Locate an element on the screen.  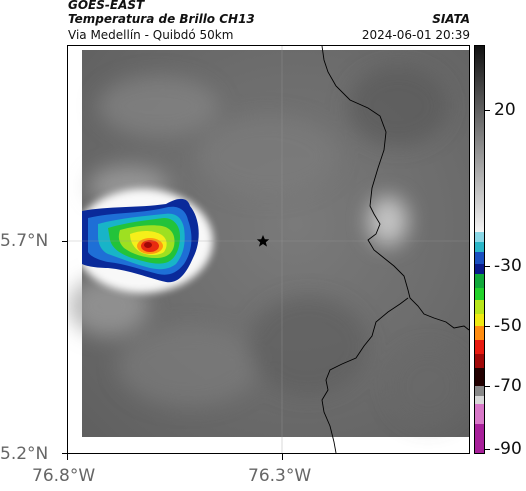
colorbar-label-minus90: -90 is located at coordinates (508, 449).